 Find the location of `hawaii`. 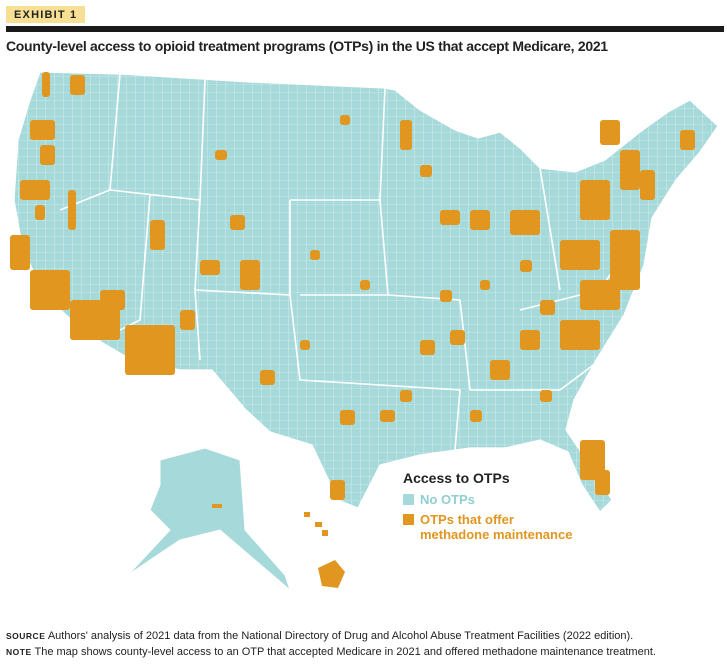

hawaii is located at coordinates (324, 550).